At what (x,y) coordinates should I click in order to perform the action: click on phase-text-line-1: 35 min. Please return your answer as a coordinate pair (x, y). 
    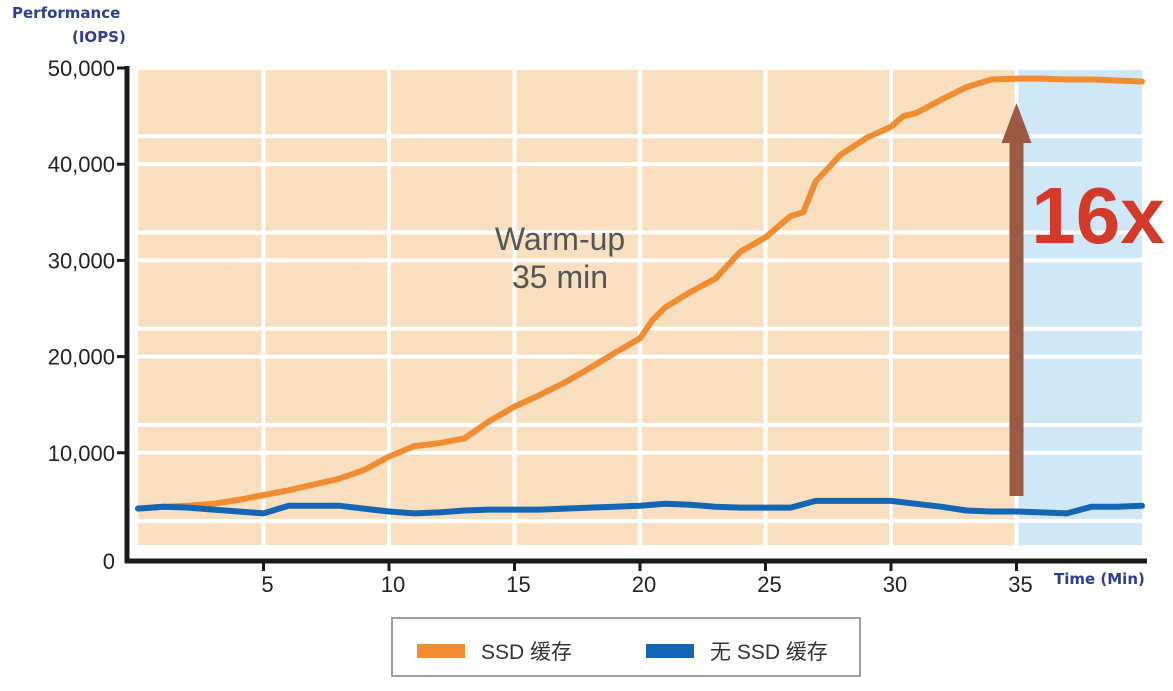
    Looking at the image, I should click on (560, 277).